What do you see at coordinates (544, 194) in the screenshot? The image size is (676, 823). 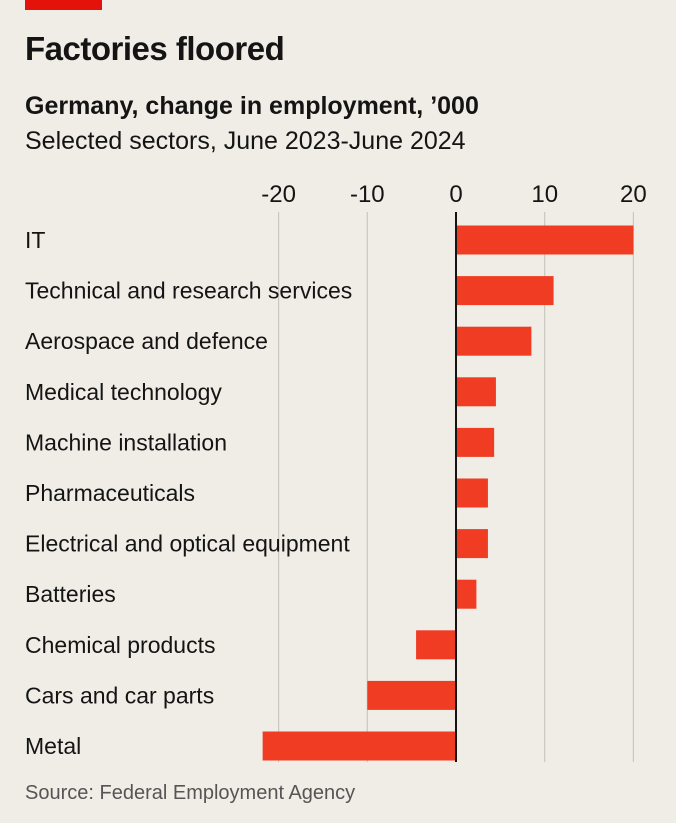 I see `x-tick-label: 10` at bounding box center [544, 194].